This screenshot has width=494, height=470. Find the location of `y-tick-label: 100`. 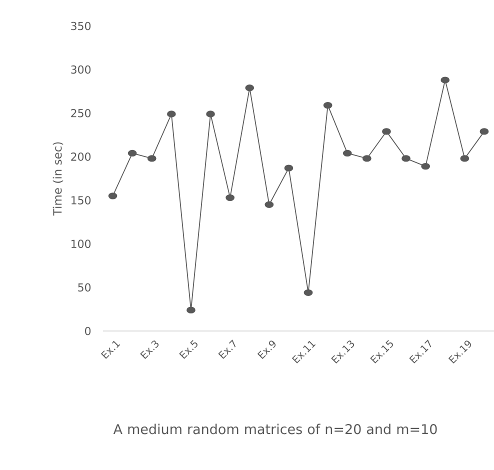

y-tick-label: 100 is located at coordinates (81, 244).